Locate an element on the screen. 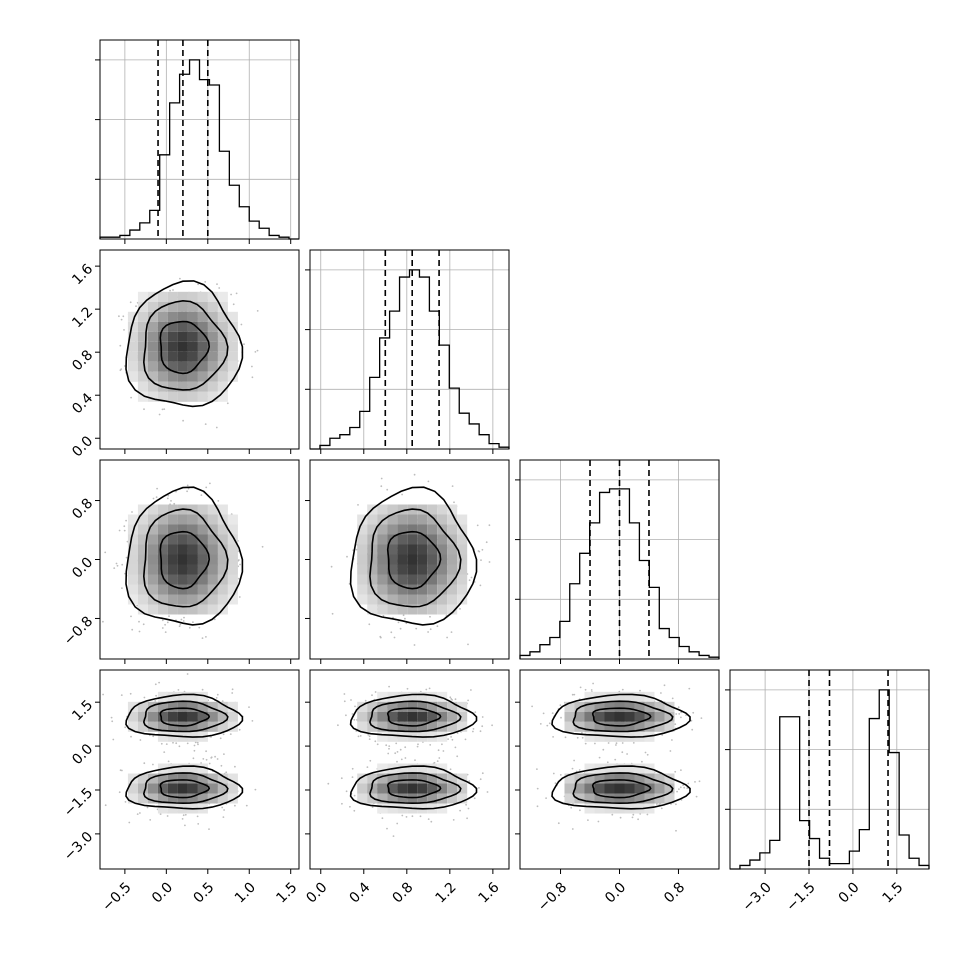  hist-frame is located at coordinates (409, 349).